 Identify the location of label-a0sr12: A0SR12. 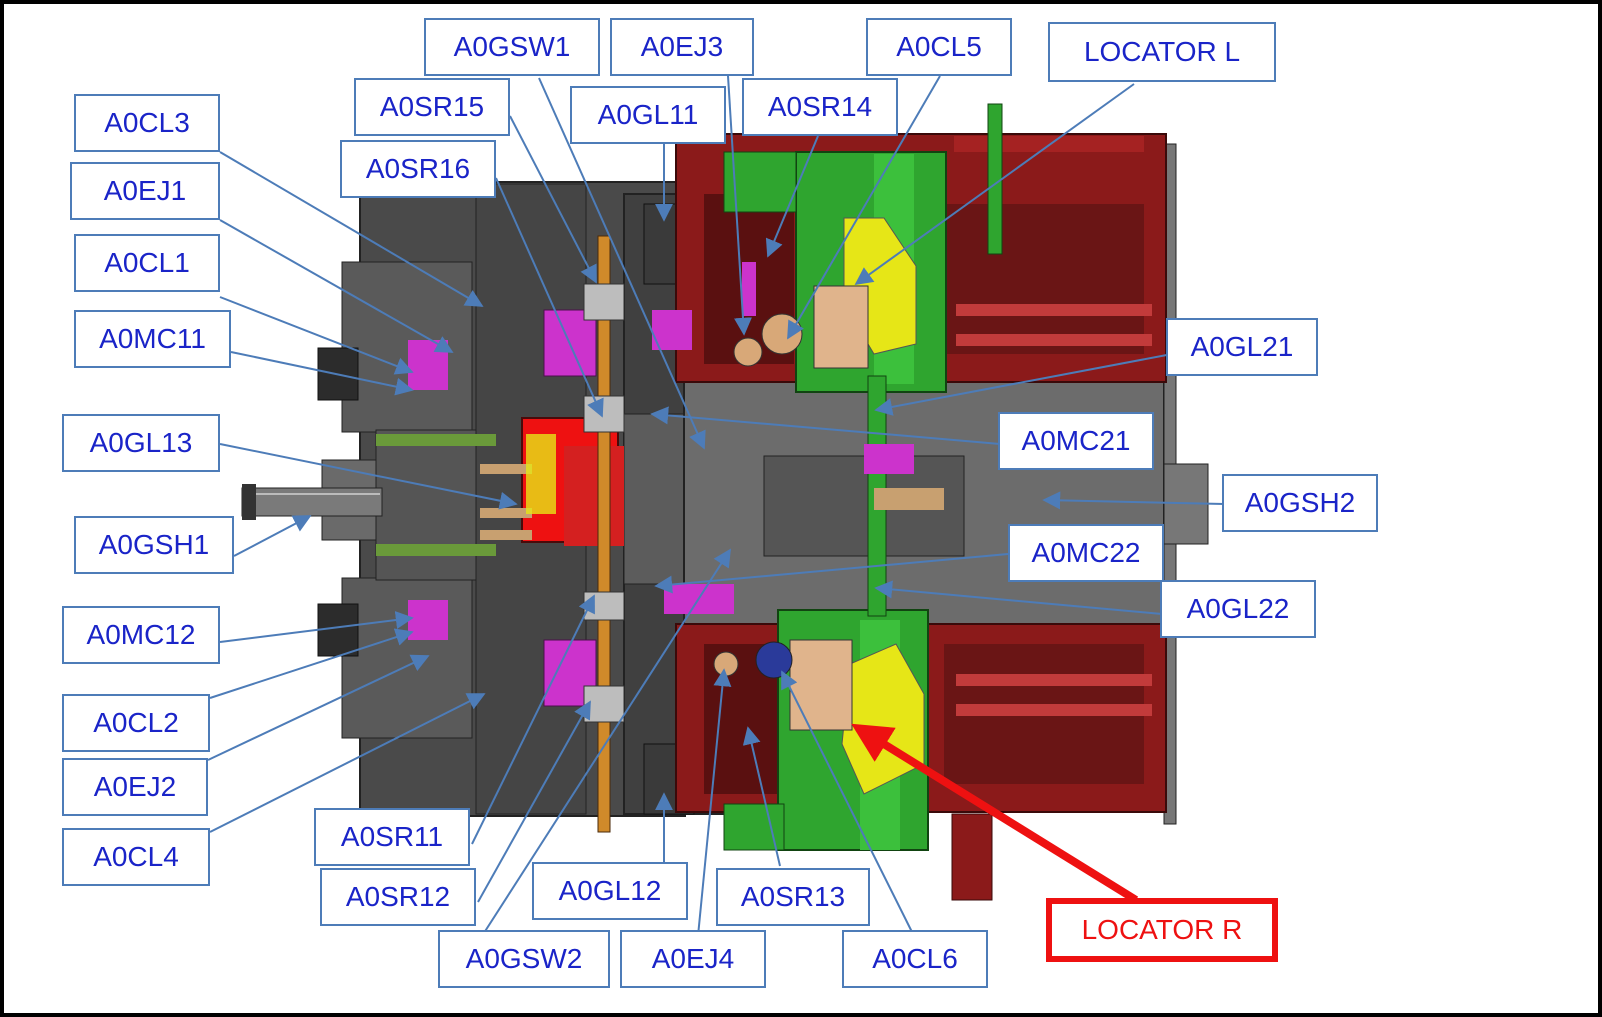
(398, 897).